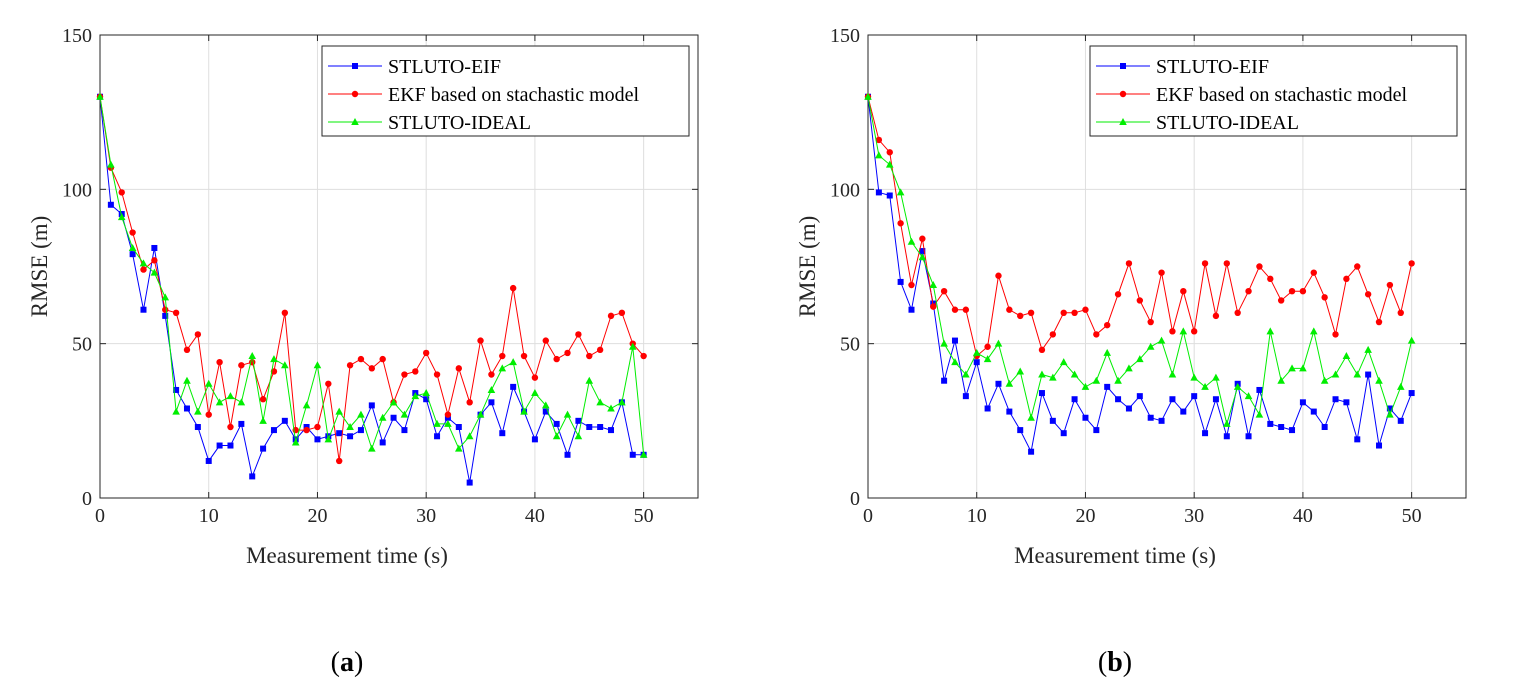 The width and height of the screenshot is (1536, 684). I want to click on x-tick-label: 0, so click(100, 516).